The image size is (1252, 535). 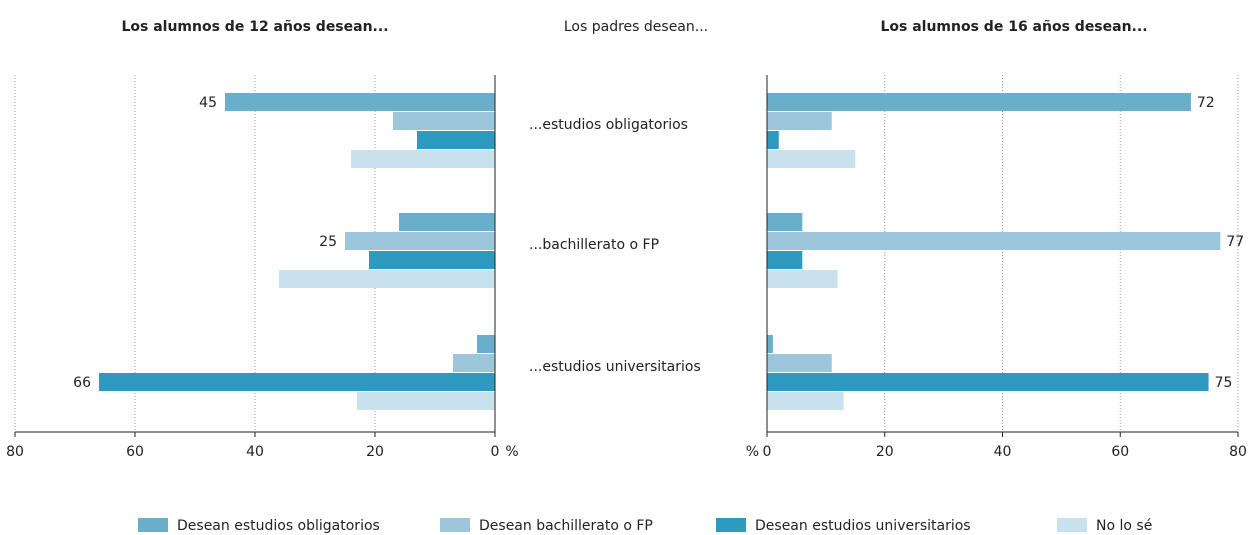 I want to click on category-label: ...estudios obligatorios, so click(x=608, y=125).